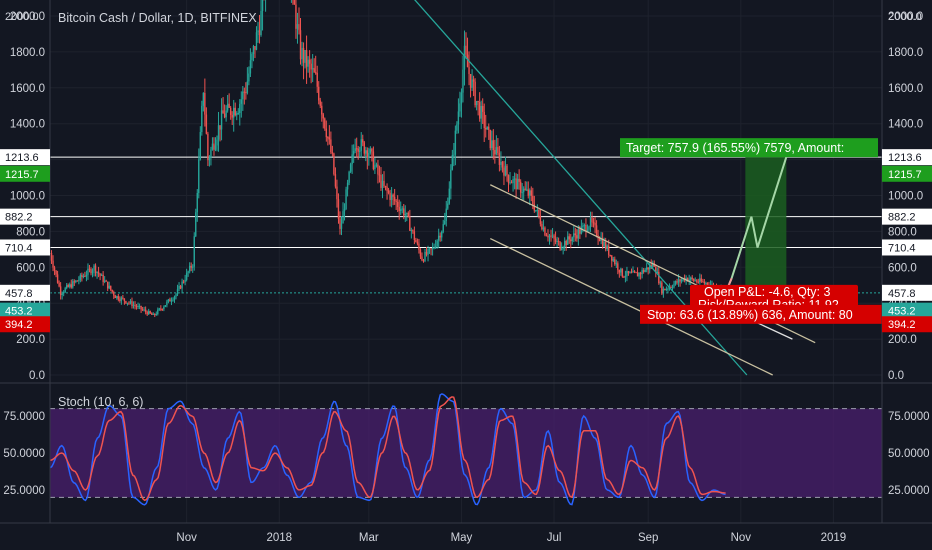 The height and width of the screenshot is (550, 932). What do you see at coordinates (902, 268) in the screenshot?
I see `price-tick-label-right: 600.0` at bounding box center [902, 268].